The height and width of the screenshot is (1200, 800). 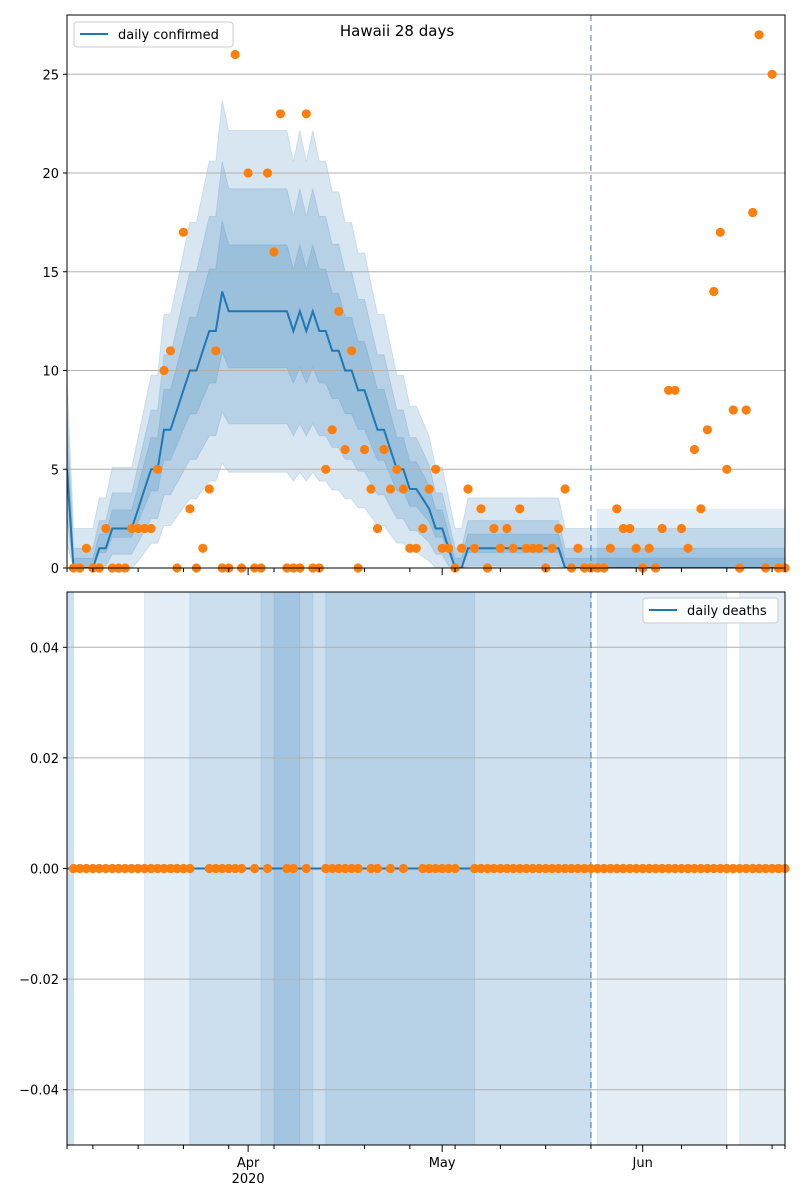 I want to click on confirmed-y-tick-label: 5, so click(x=55, y=470).